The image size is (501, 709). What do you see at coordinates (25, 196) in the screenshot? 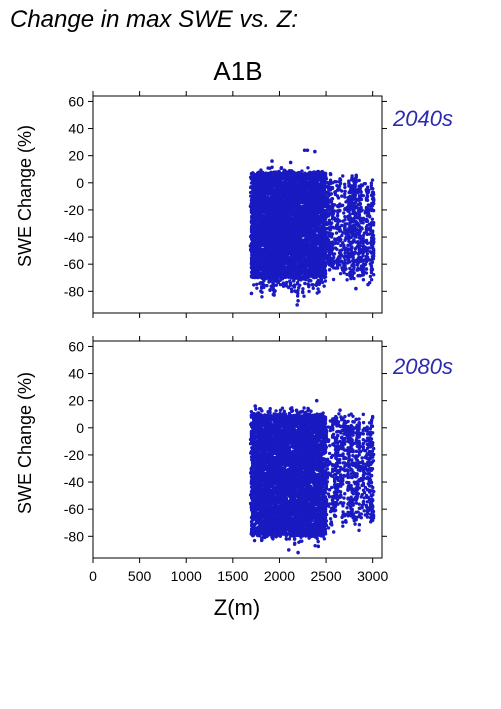
I see `y-axis-label-2040s: SWE Change (%)` at bounding box center [25, 196].